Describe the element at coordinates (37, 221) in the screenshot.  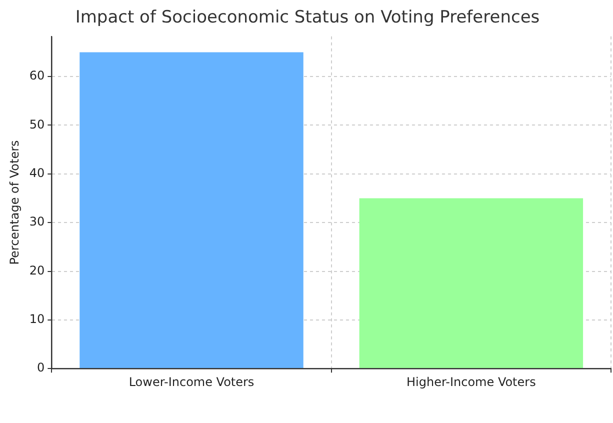
I see `y-tick-label: 30` at that location.